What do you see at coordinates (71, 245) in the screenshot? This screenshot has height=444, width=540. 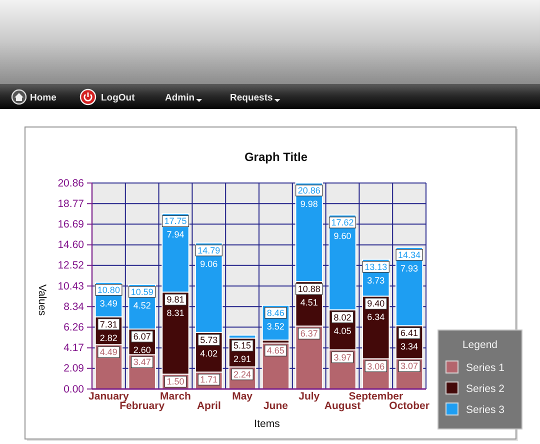 I see `y-tick-label: 14.60` at bounding box center [71, 245].